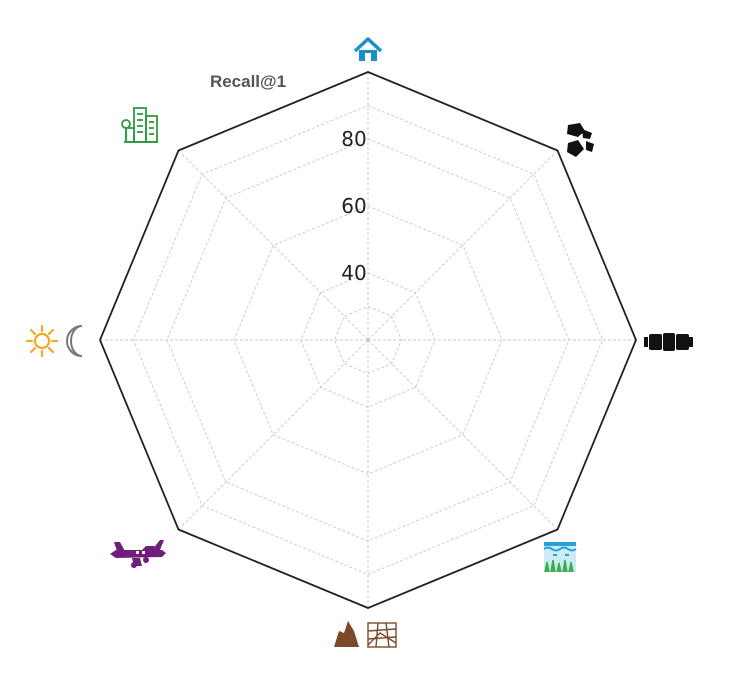  I want to click on airplane-icon, so click(138, 554).